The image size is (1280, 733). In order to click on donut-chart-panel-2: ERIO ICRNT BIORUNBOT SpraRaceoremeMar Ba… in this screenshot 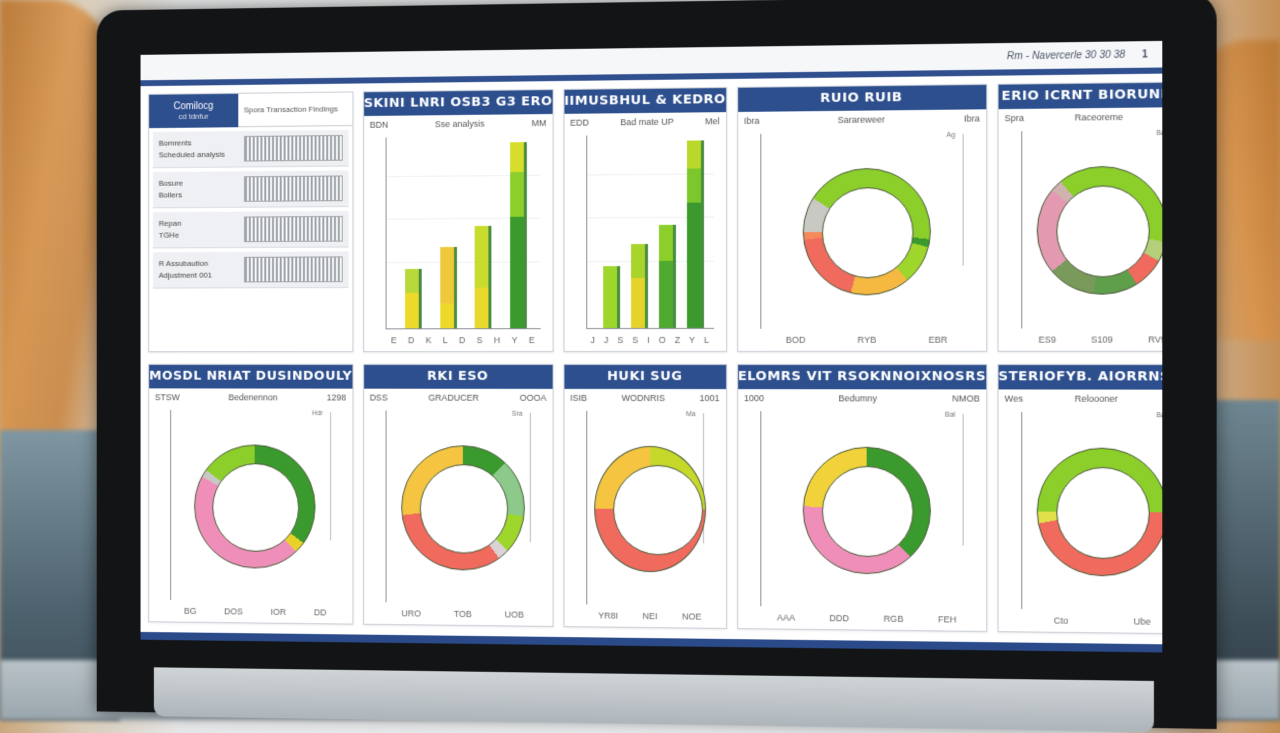, I will do `click(1080, 216)`.